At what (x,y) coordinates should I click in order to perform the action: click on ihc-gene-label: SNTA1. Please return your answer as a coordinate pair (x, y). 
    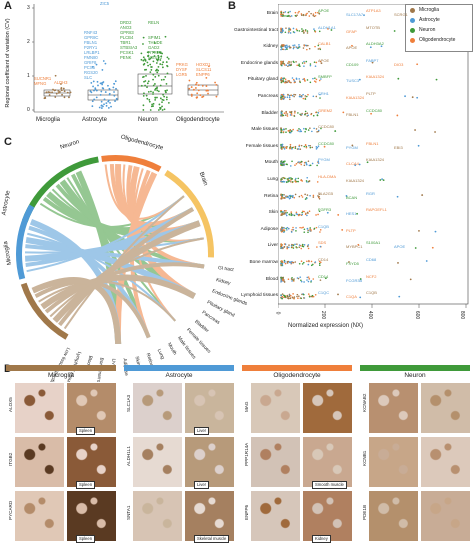
    Looking at the image, I should click on (128, 512).